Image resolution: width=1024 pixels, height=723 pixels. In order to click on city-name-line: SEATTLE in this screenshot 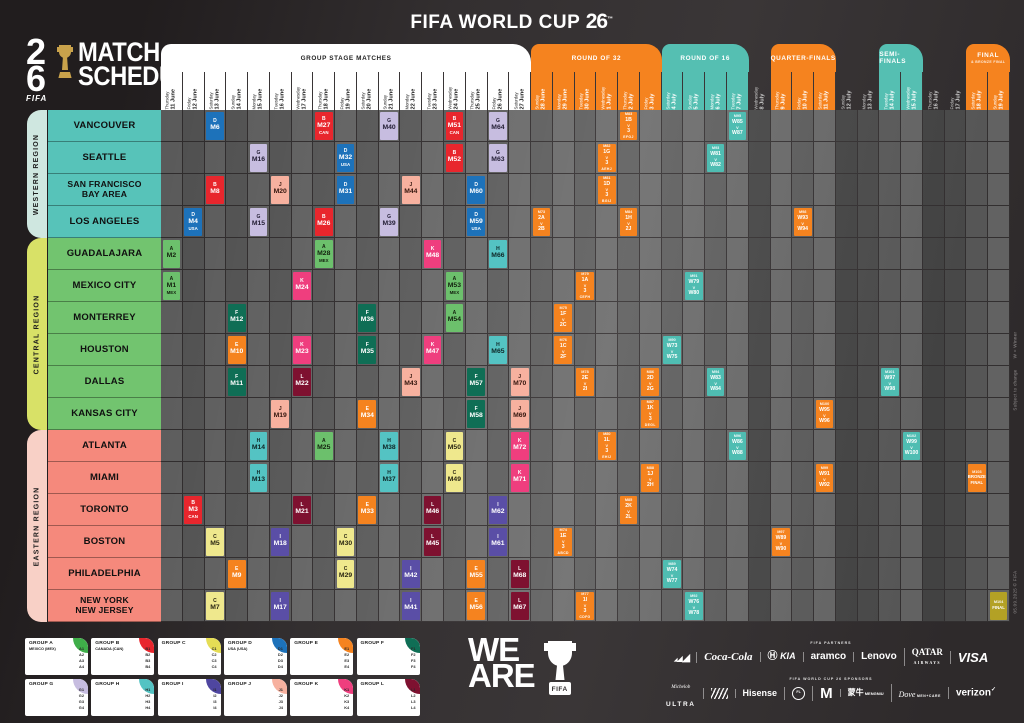, I will do `click(104, 157)`.